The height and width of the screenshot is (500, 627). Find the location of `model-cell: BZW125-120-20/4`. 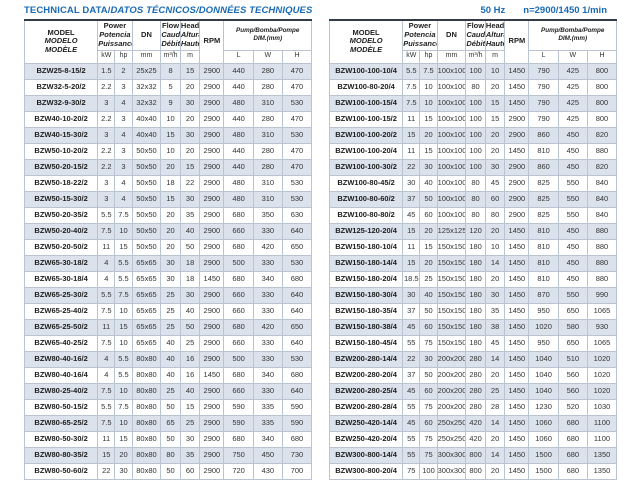

model-cell: BZW125-120-20/4 is located at coordinates (366, 231).